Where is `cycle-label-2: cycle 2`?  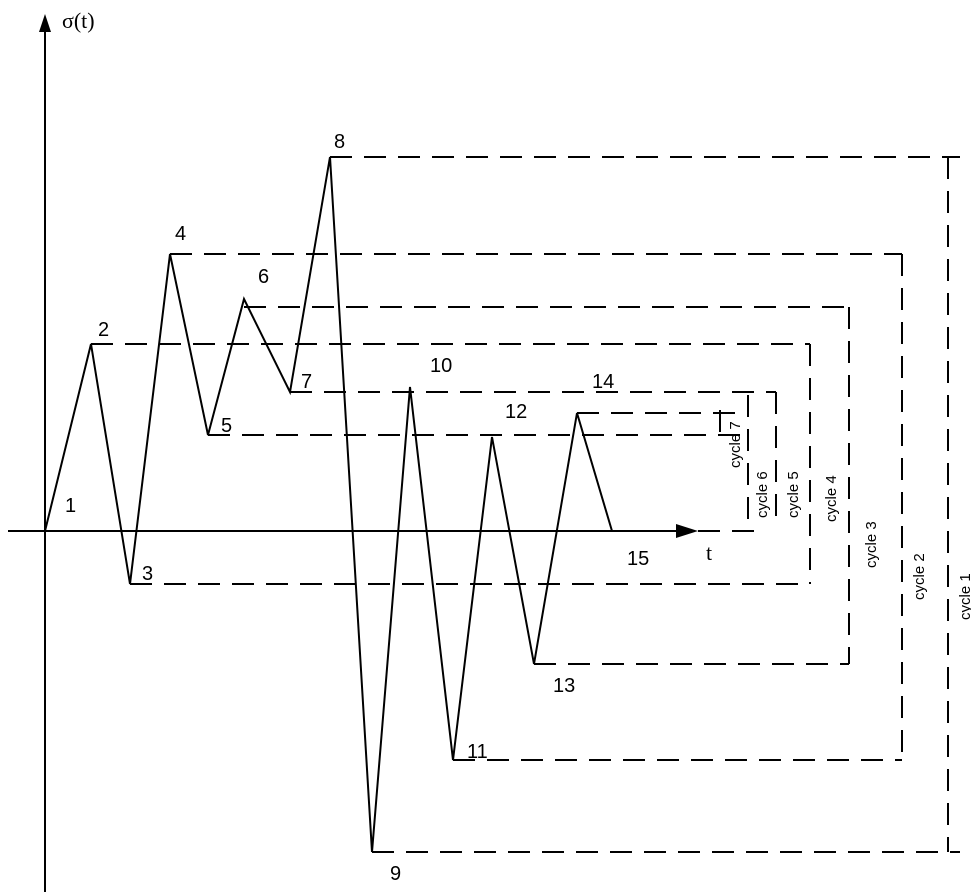
cycle-label-2: cycle 2 is located at coordinates (919, 576).